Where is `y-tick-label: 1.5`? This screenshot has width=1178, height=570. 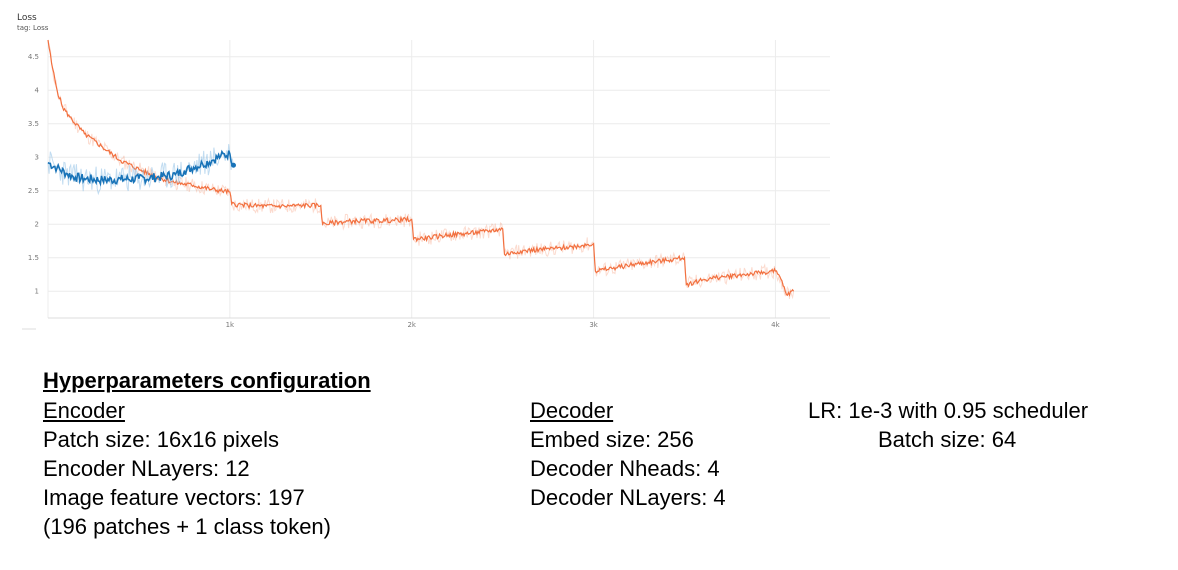
y-tick-label: 1.5 is located at coordinates (33, 258).